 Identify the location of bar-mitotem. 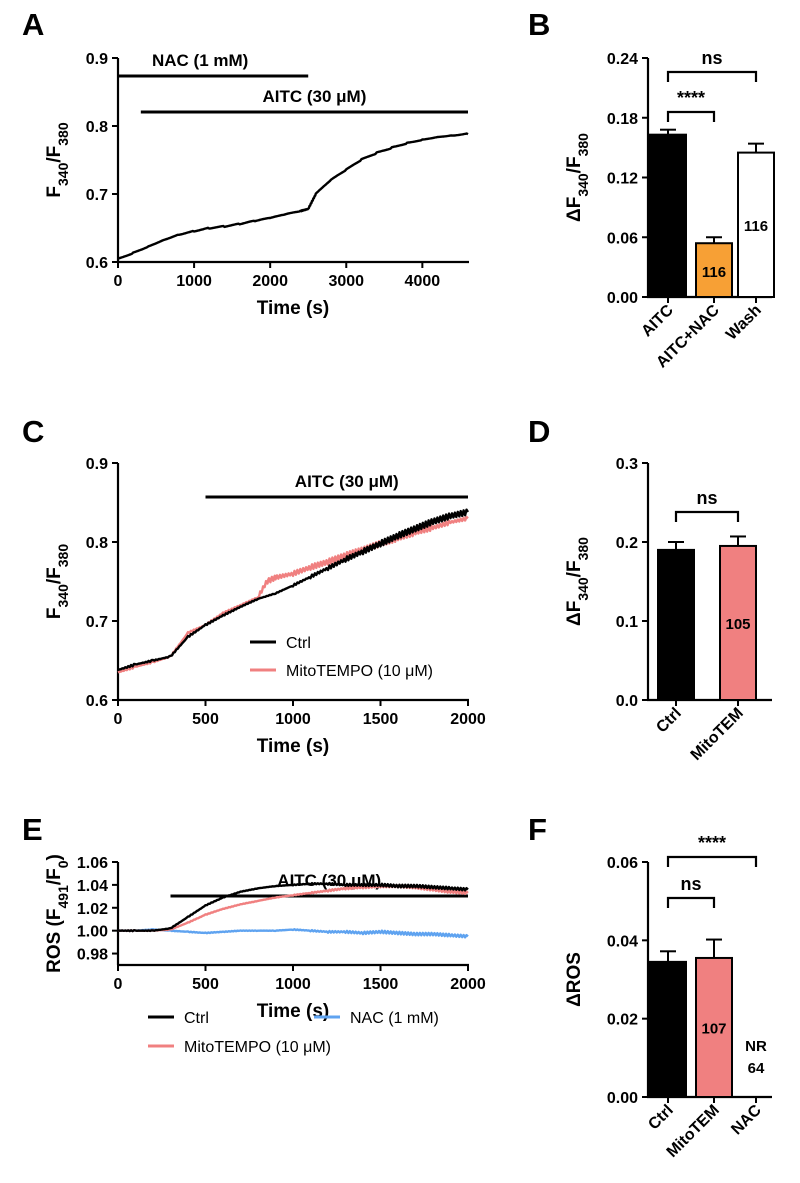
(714, 1027).